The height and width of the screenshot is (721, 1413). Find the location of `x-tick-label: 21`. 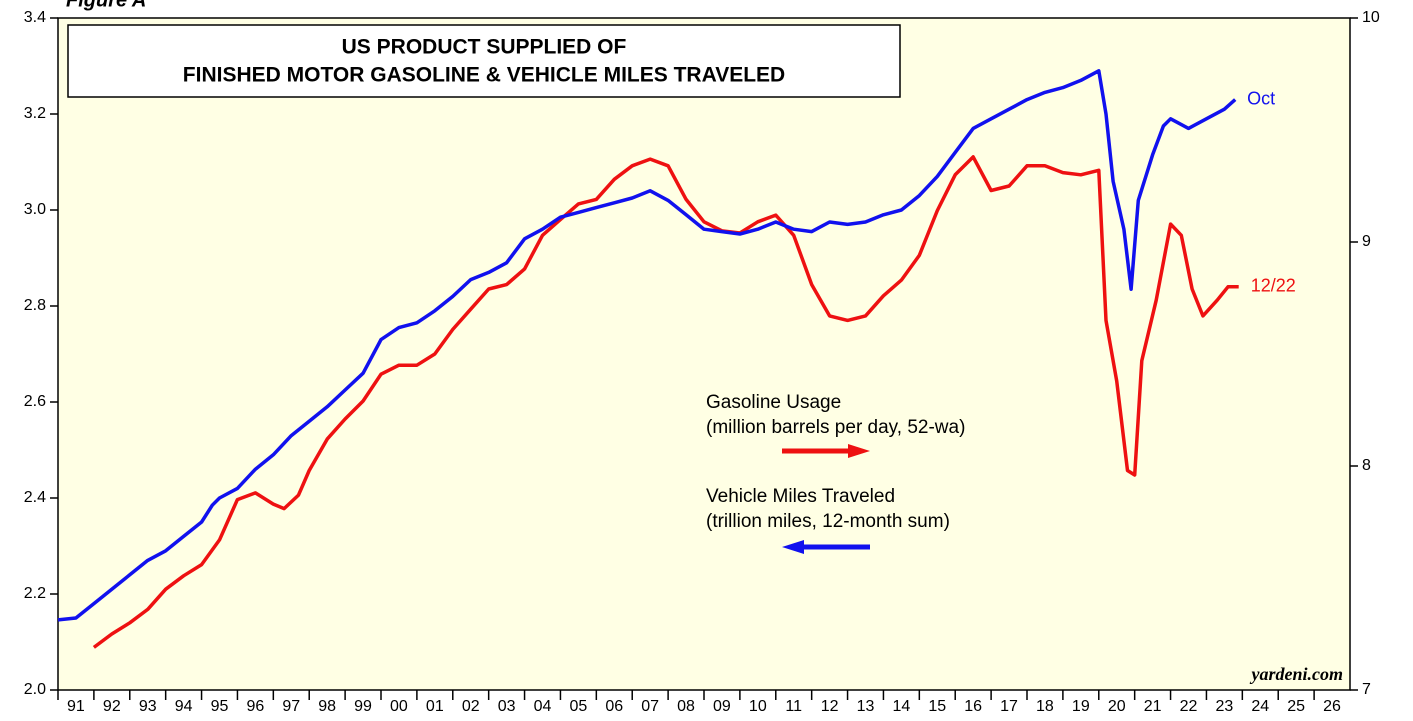

x-tick-label: 21 is located at coordinates (1153, 706).